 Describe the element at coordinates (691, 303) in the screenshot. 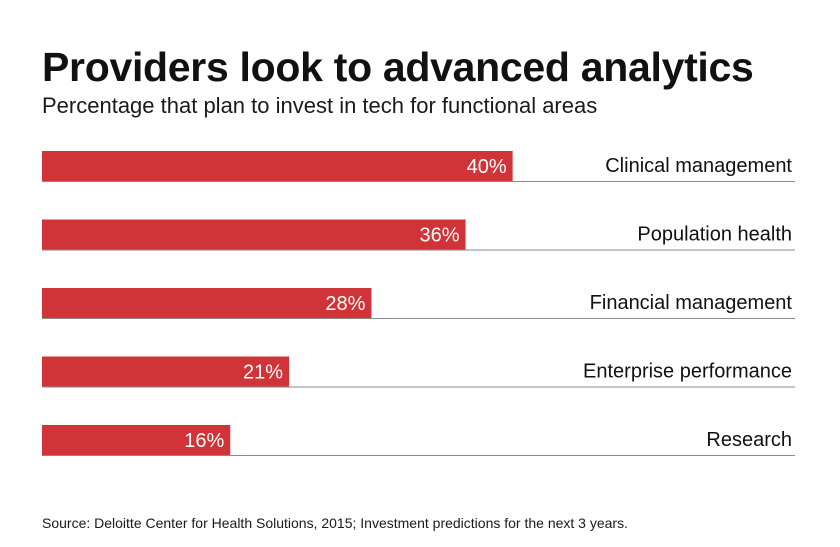

I see `category-label: Financial management` at that location.